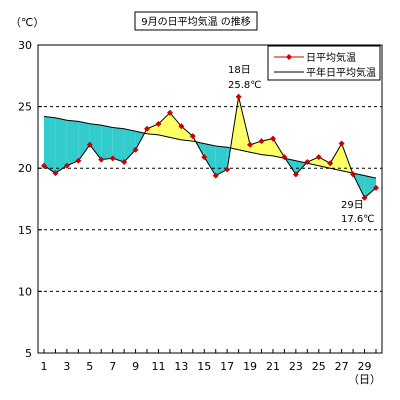 The width and height of the screenshot is (400, 400). Describe the element at coordinates (273, 366) in the screenshot. I see `x-tick-label: 21` at that location.